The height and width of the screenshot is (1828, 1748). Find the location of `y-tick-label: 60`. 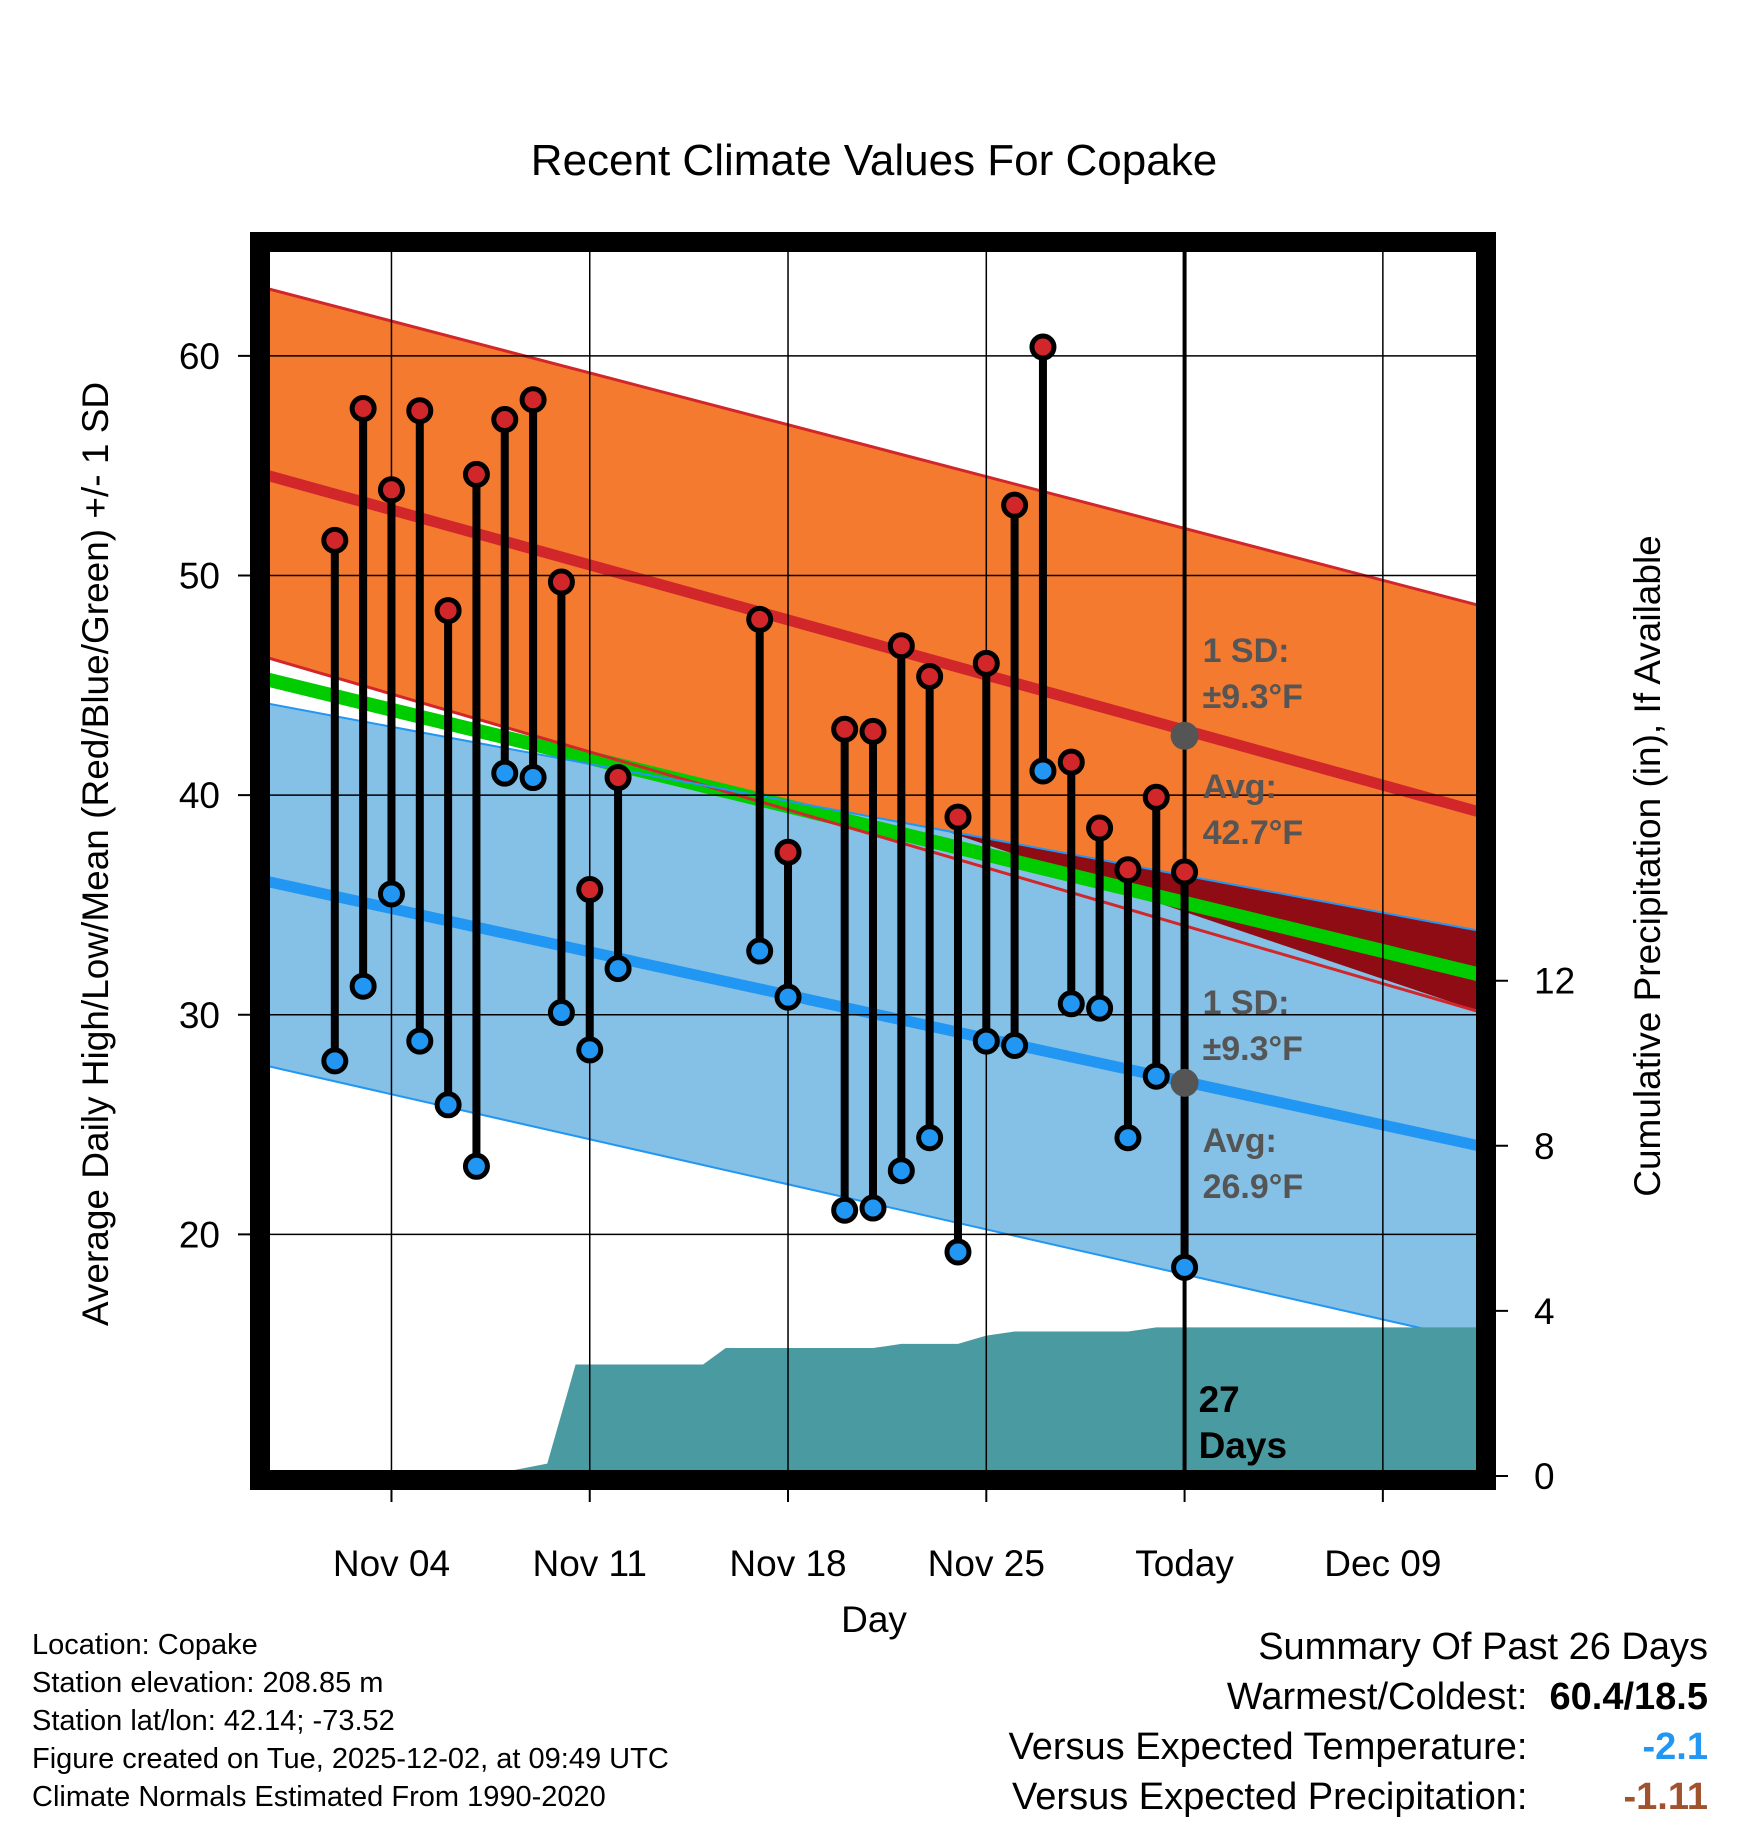

y-tick-label: 60 is located at coordinates (199, 356).